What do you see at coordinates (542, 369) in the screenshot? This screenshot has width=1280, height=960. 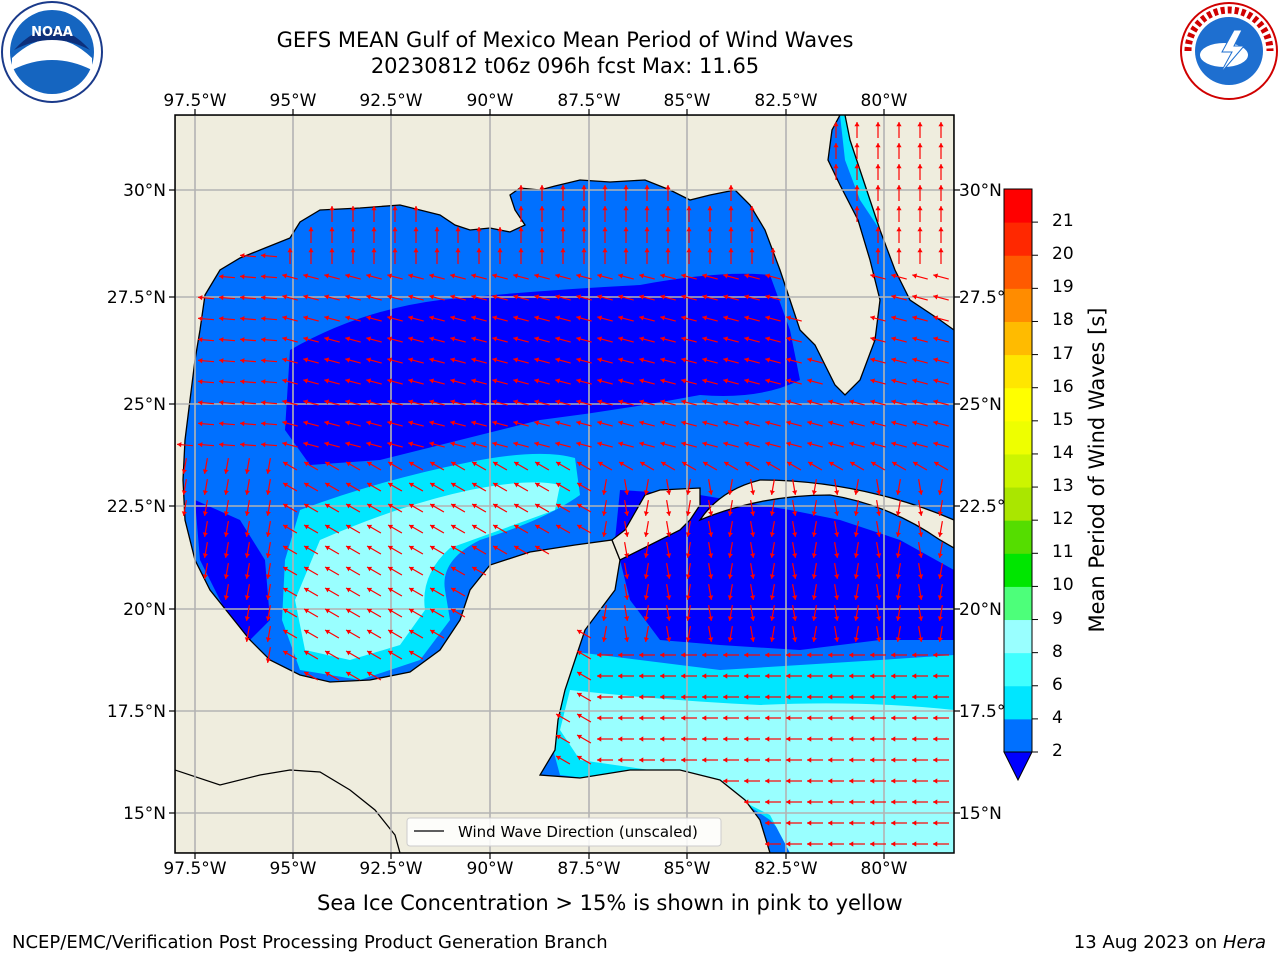 I see `short-period-zone-north` at bounding box center [542, 369].